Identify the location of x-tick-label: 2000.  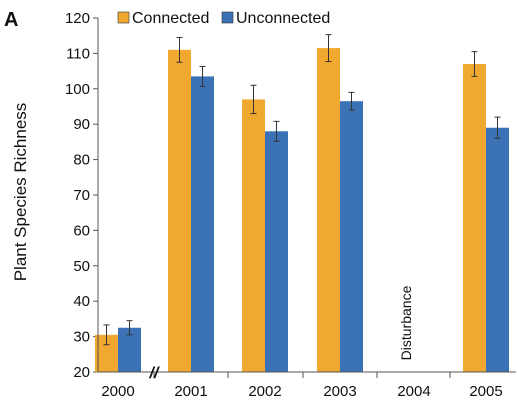
(117, 391).